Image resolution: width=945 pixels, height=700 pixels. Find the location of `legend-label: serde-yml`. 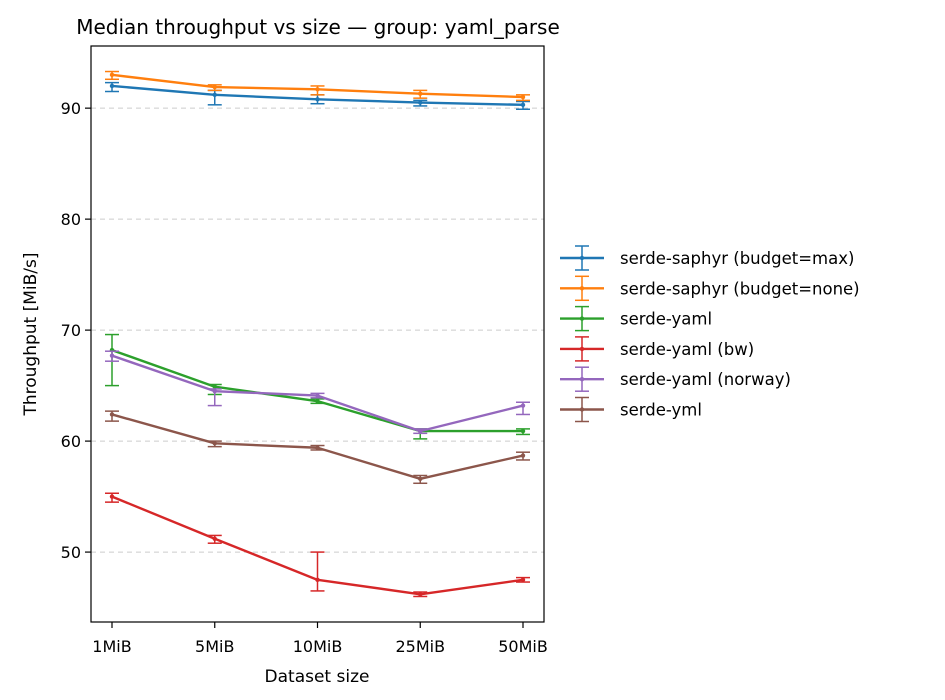

legend-label: serde-yml is located at coordinates (661, 410).